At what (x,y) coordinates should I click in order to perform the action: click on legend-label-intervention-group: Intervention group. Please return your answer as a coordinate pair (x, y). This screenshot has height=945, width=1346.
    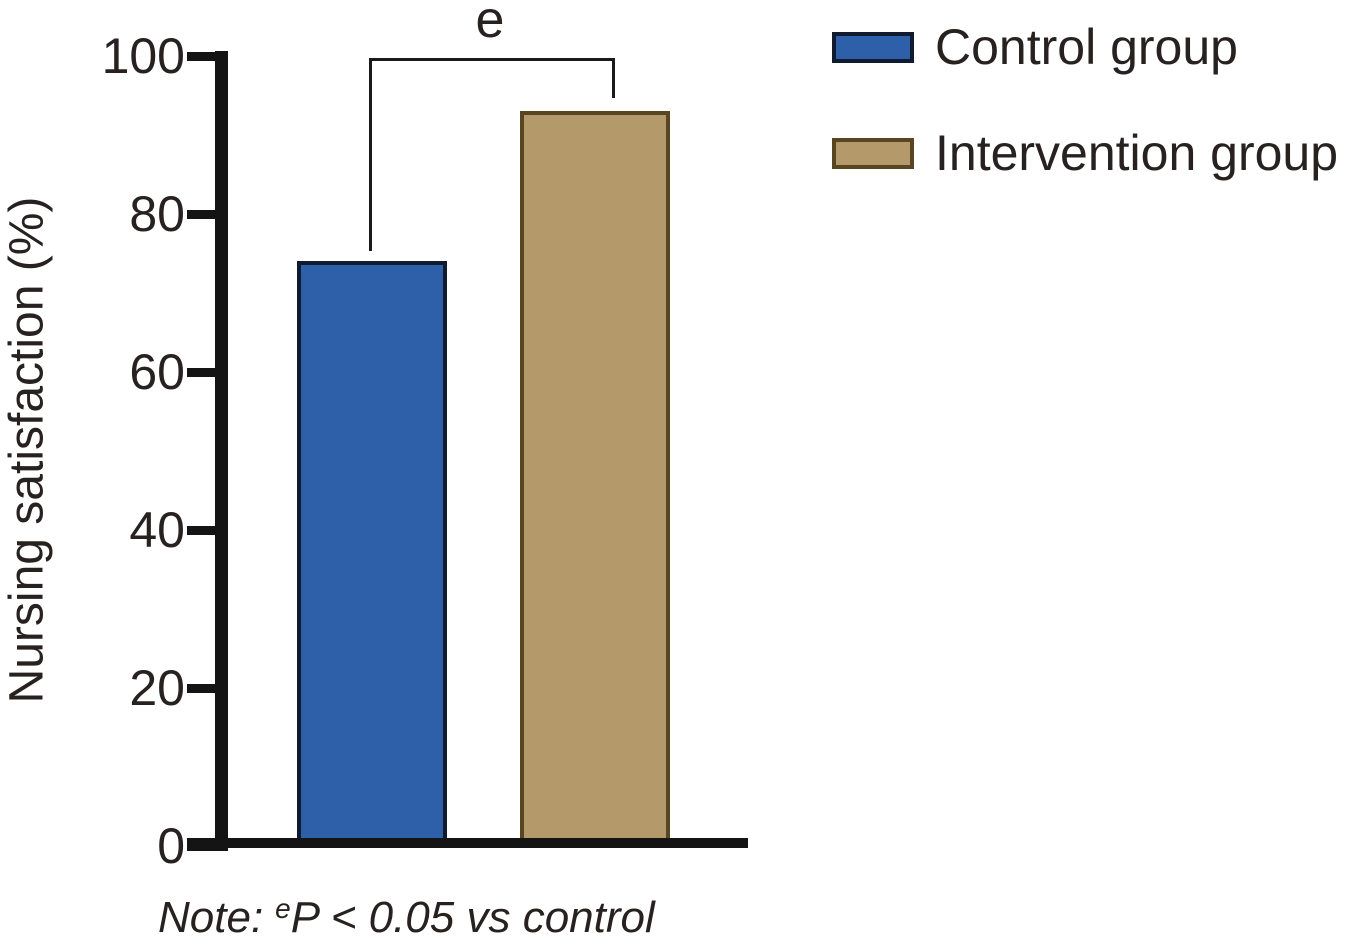
    Looking at the image, I should click on (1137, 153).